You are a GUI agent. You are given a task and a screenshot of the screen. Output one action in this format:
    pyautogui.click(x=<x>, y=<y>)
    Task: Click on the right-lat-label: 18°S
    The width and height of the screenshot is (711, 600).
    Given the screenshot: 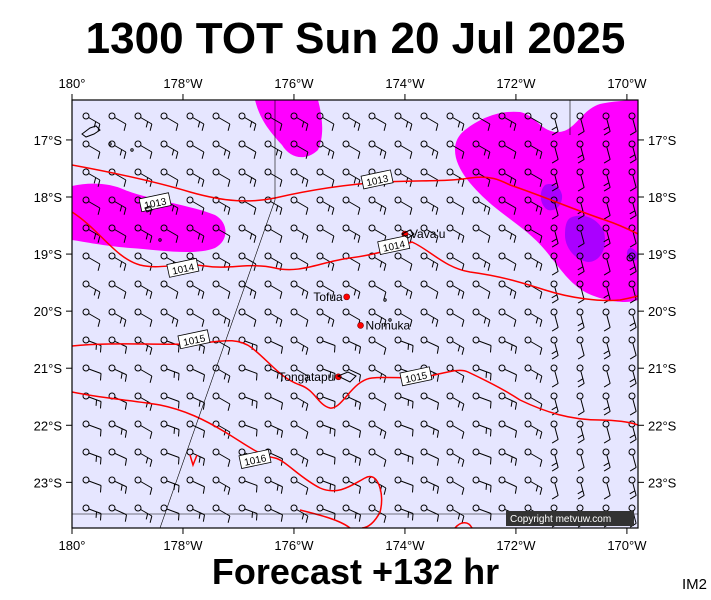 What is the action you would take?
    pyautogui.click(x=662, y=197)
    